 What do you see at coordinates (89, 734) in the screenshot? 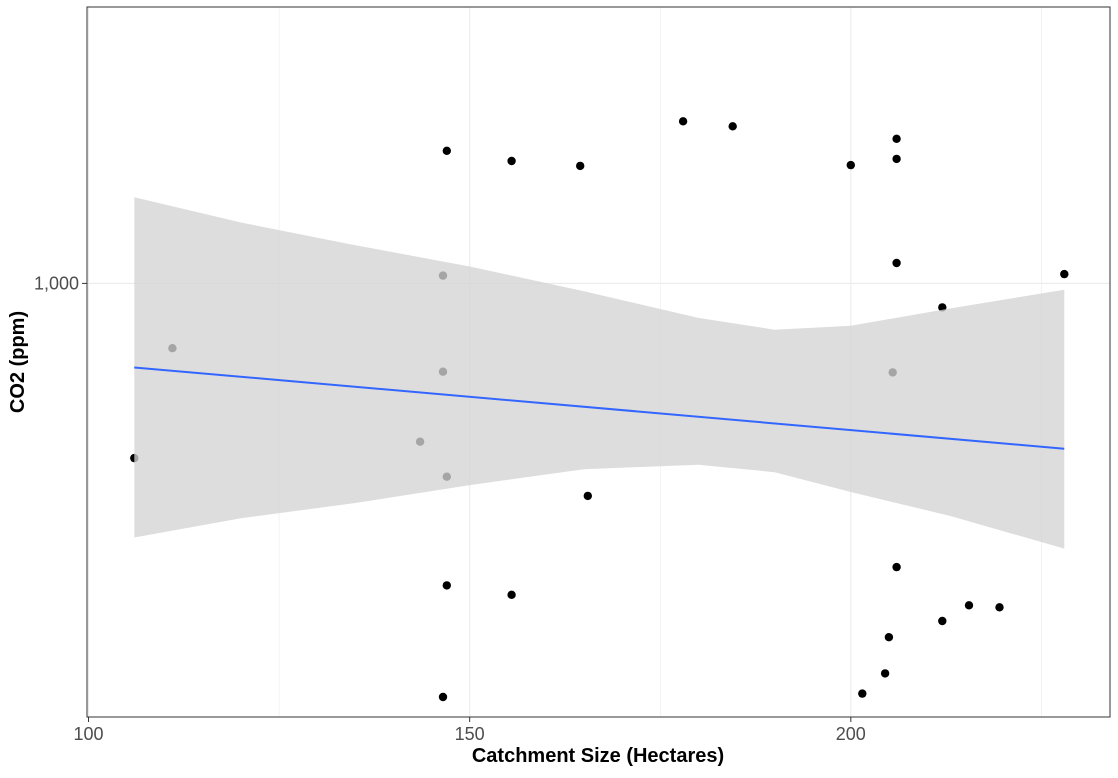
I see `x-tick-label: 100` at bounding box center [89, 734].